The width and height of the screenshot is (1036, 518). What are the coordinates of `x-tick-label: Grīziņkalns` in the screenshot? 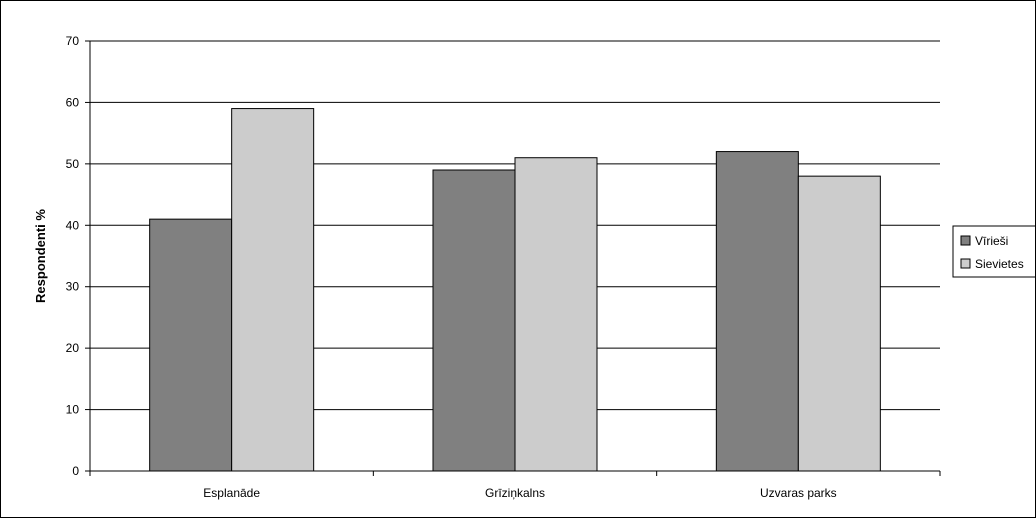 It's located at (515, 493).